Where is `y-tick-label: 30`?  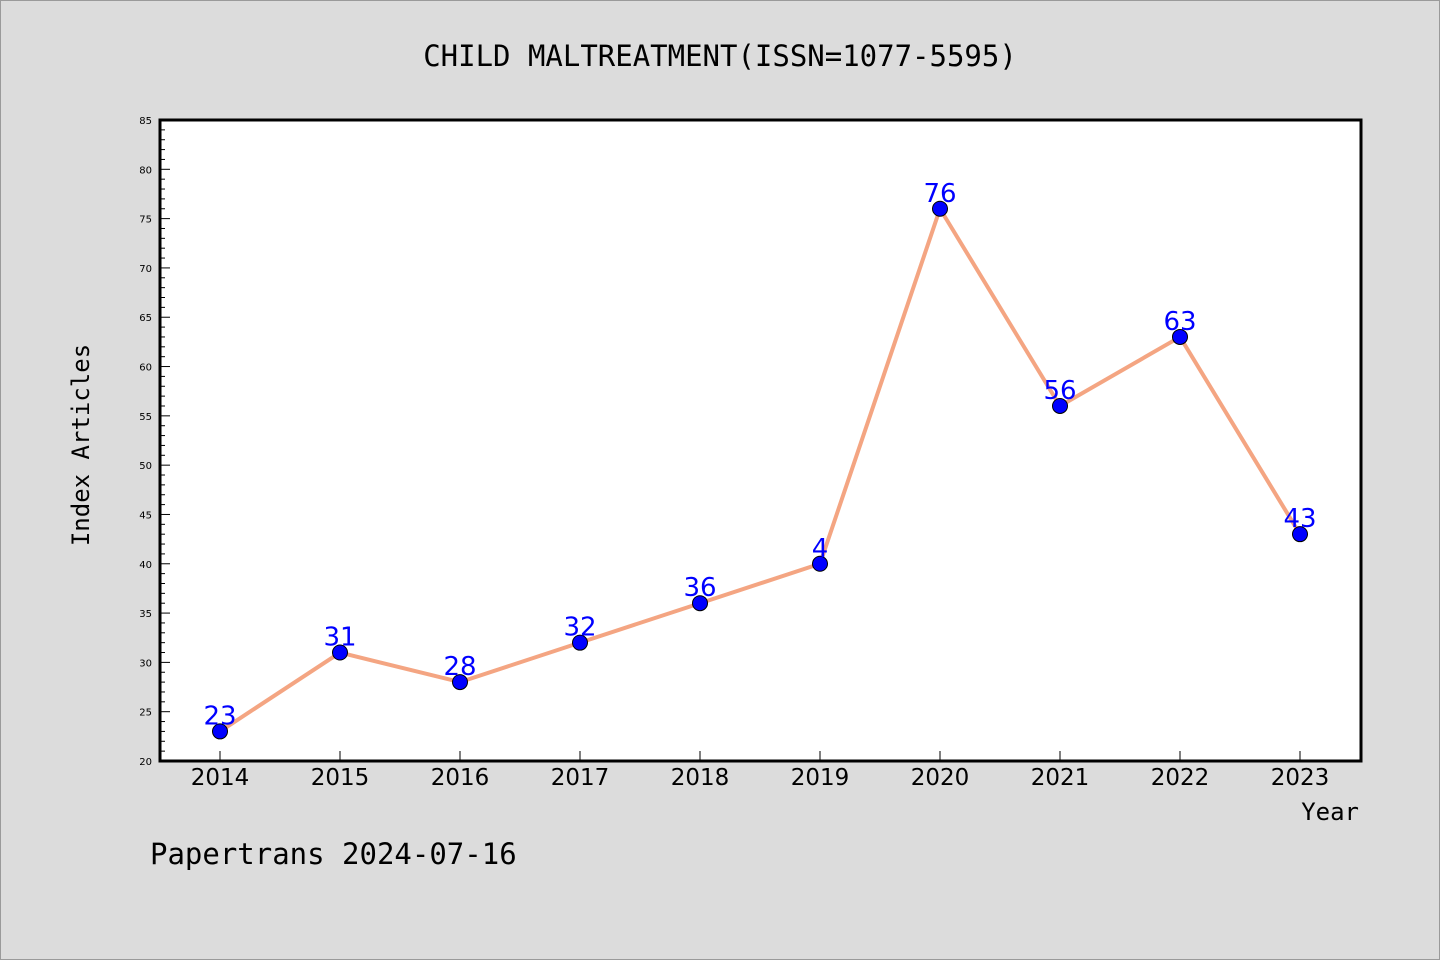 y-tick-label: 30 is located at coordinates (145, 663).